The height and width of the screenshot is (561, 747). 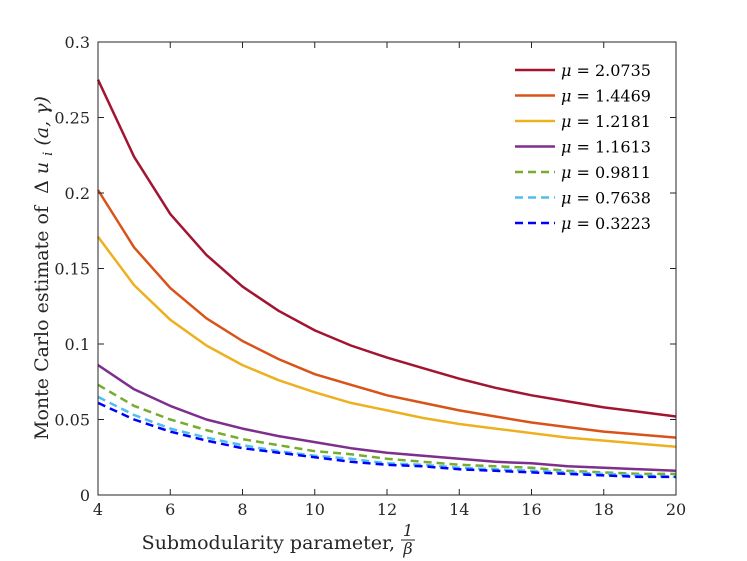 What do you see at coordinates (408, 530) in the screenshot?
I see `x-axis-label-frac-numerator: 1` at bounding box center [408, 530].